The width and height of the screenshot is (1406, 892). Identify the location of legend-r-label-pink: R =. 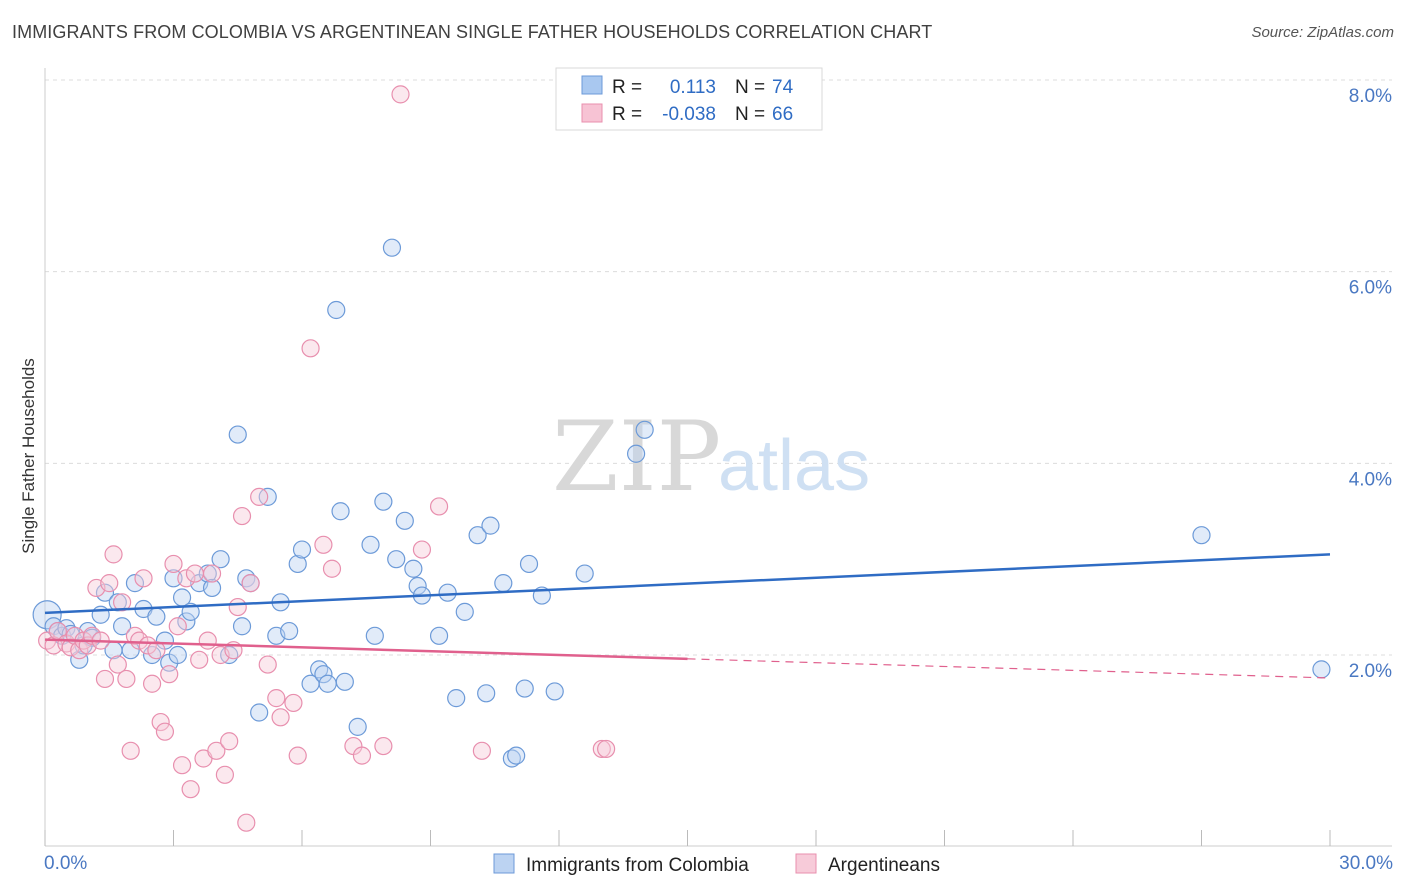
(627, 114).